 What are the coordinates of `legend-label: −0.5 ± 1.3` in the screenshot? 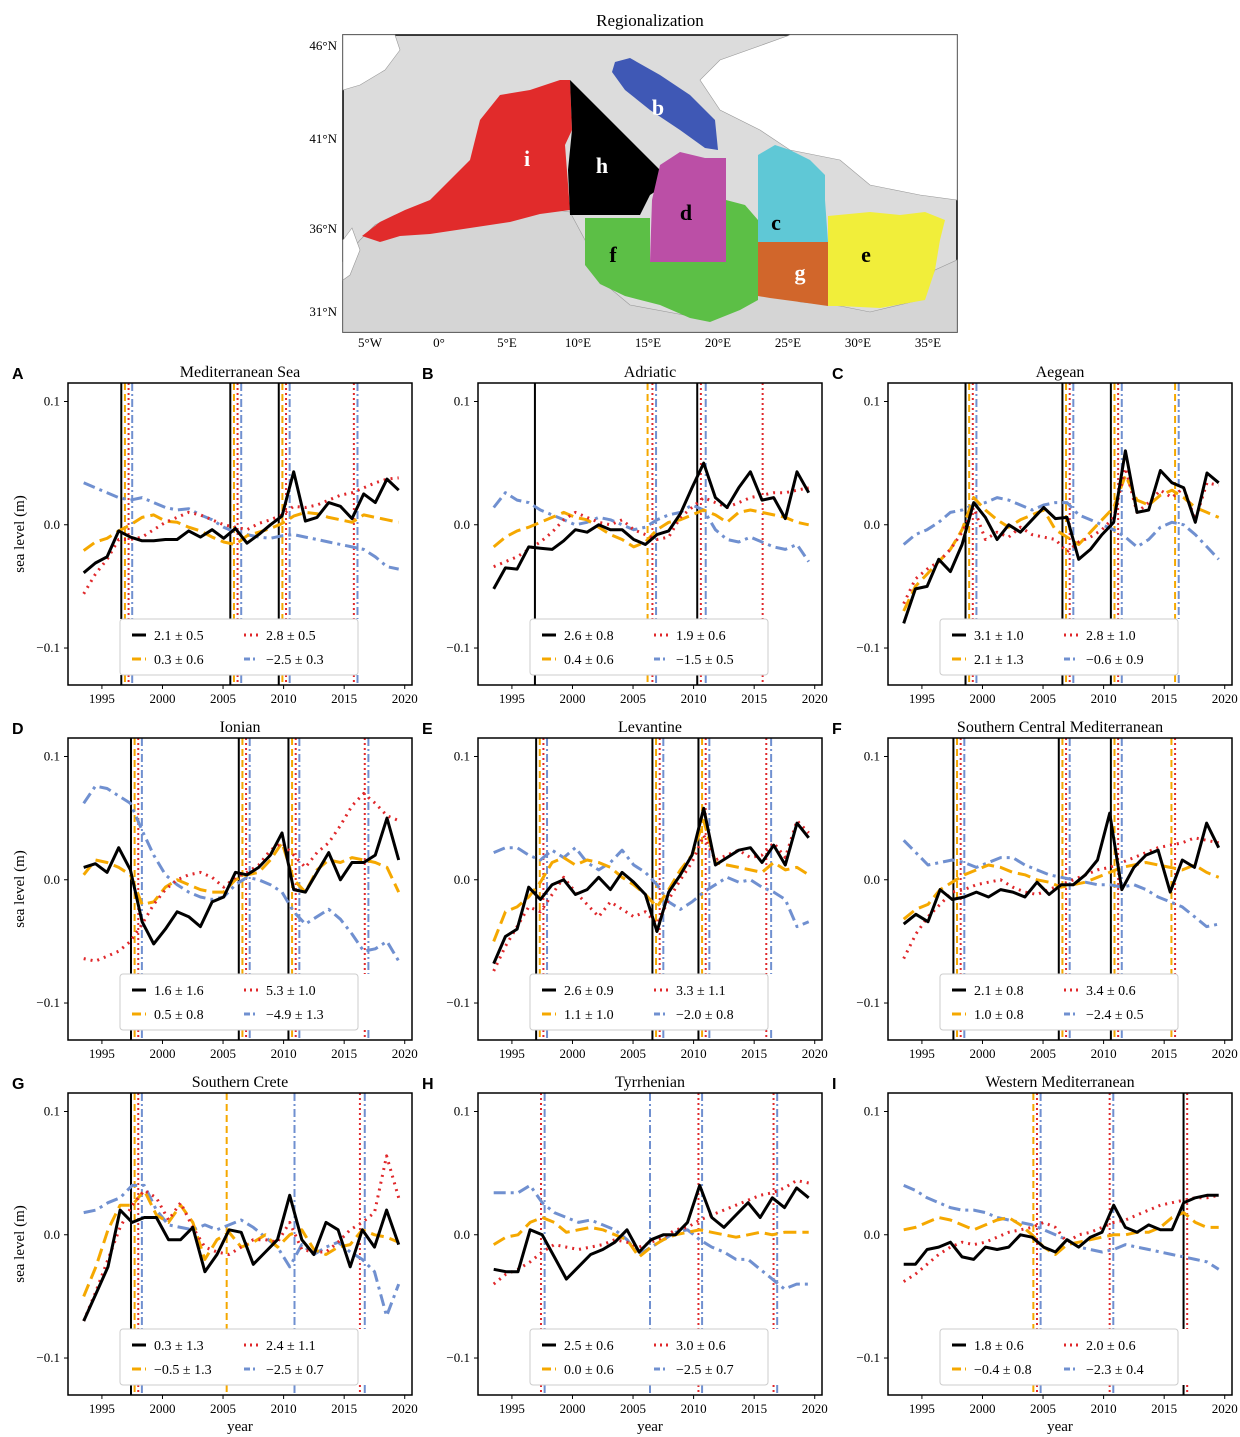 It's located at (183, 1370).